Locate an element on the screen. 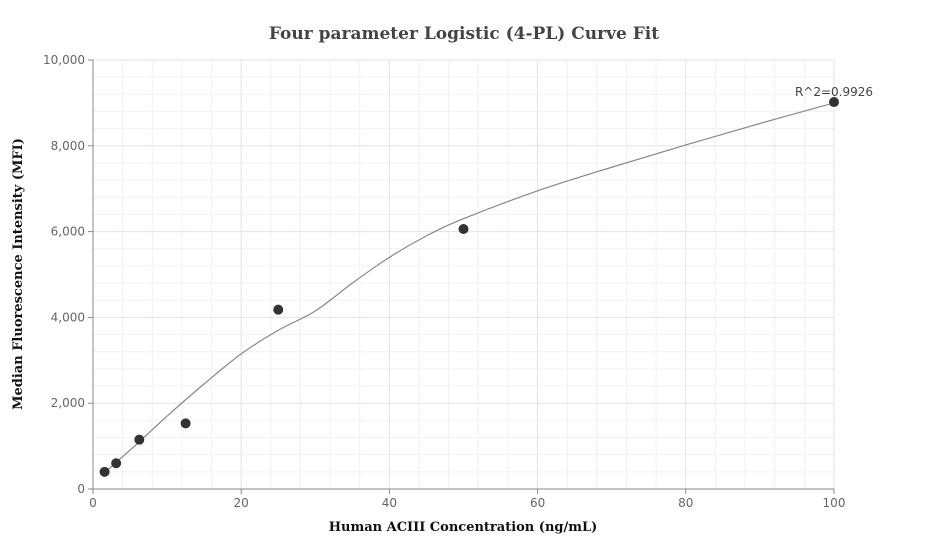 Image resolution: width=927 pixels, height=560 pixels. chart-title: Four parameter Logistic (4-PL) Curve Fit is located at coordinates (464, 34).